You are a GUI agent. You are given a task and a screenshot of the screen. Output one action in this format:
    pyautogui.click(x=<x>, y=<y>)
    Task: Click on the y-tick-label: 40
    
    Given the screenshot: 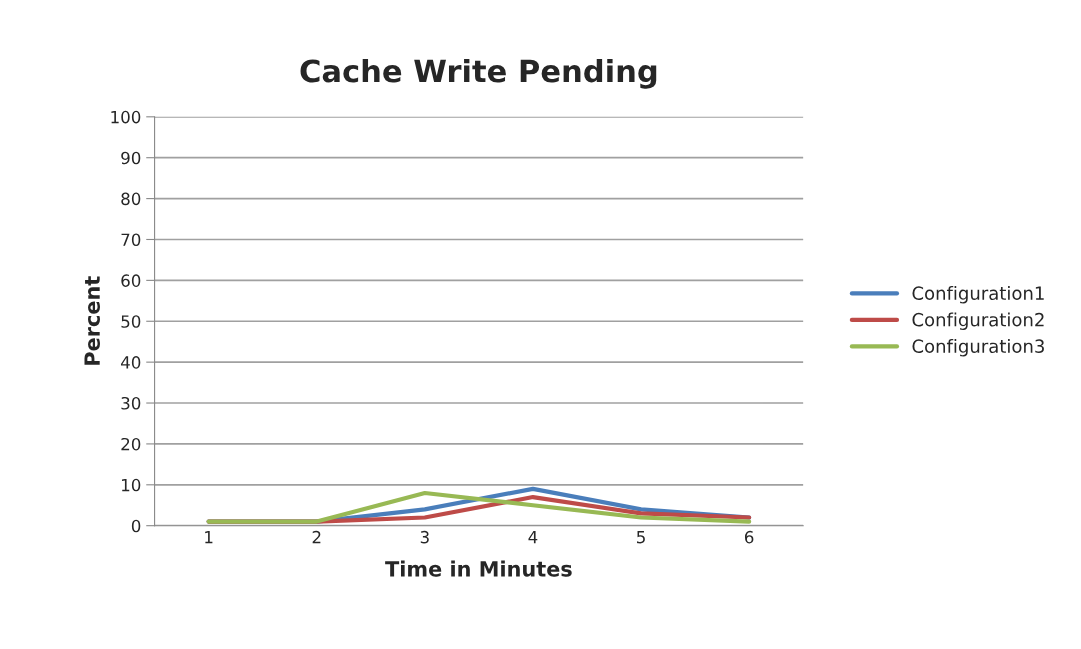 What is the action you would take?
    pyautogui.click(x=131, y=362)
    